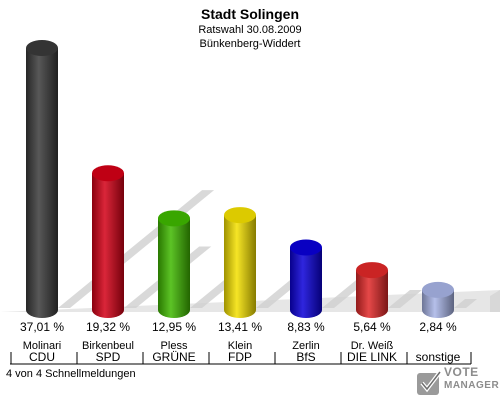 The width and height of the screenshot is (500, 400). Describe the element at coordinates (174, 346) in the screenshot. I see `candidate-label: Pless` at that location.